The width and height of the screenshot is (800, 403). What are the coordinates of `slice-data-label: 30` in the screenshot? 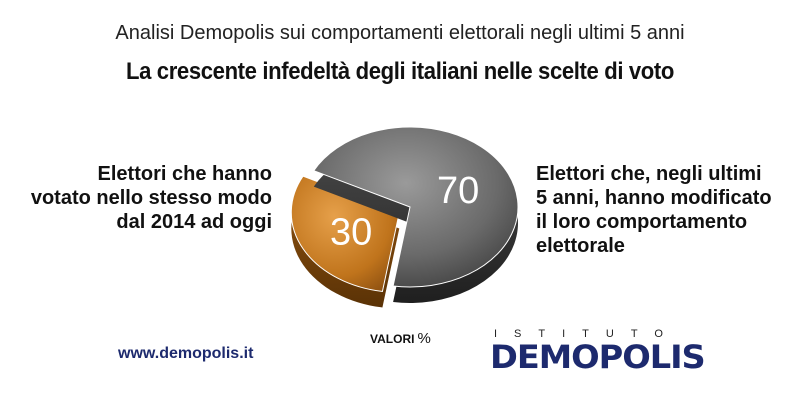 It's located at (351, 233).